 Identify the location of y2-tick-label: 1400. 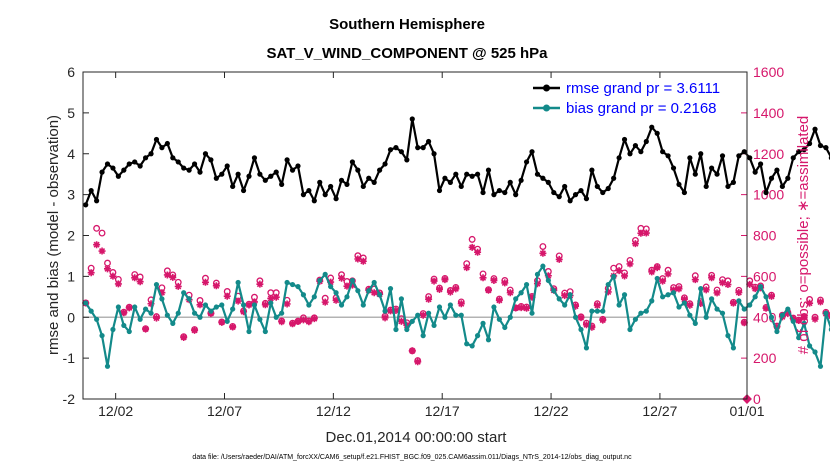
(768, 113).